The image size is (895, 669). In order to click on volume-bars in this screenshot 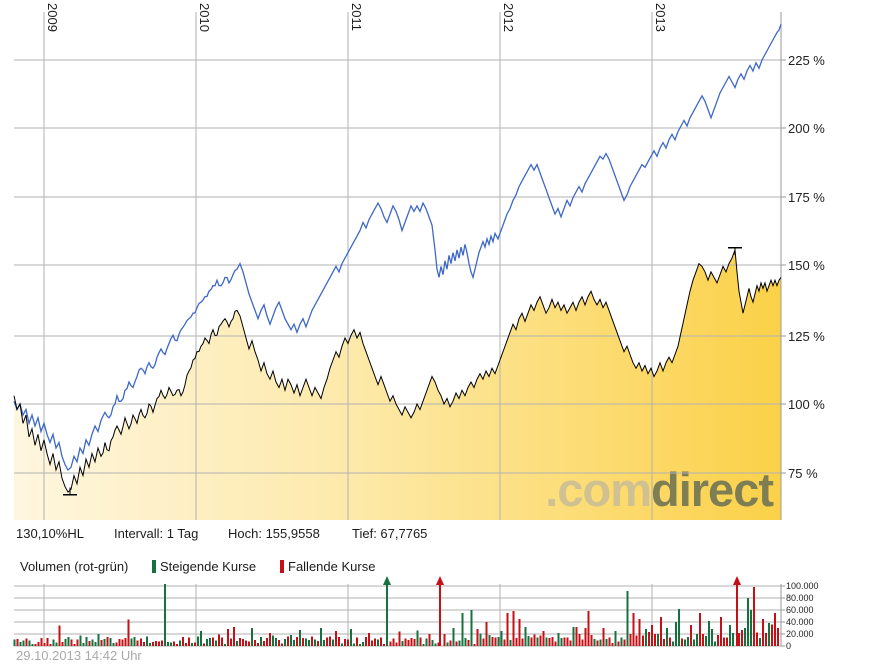, I will do `click(396, 615)`.